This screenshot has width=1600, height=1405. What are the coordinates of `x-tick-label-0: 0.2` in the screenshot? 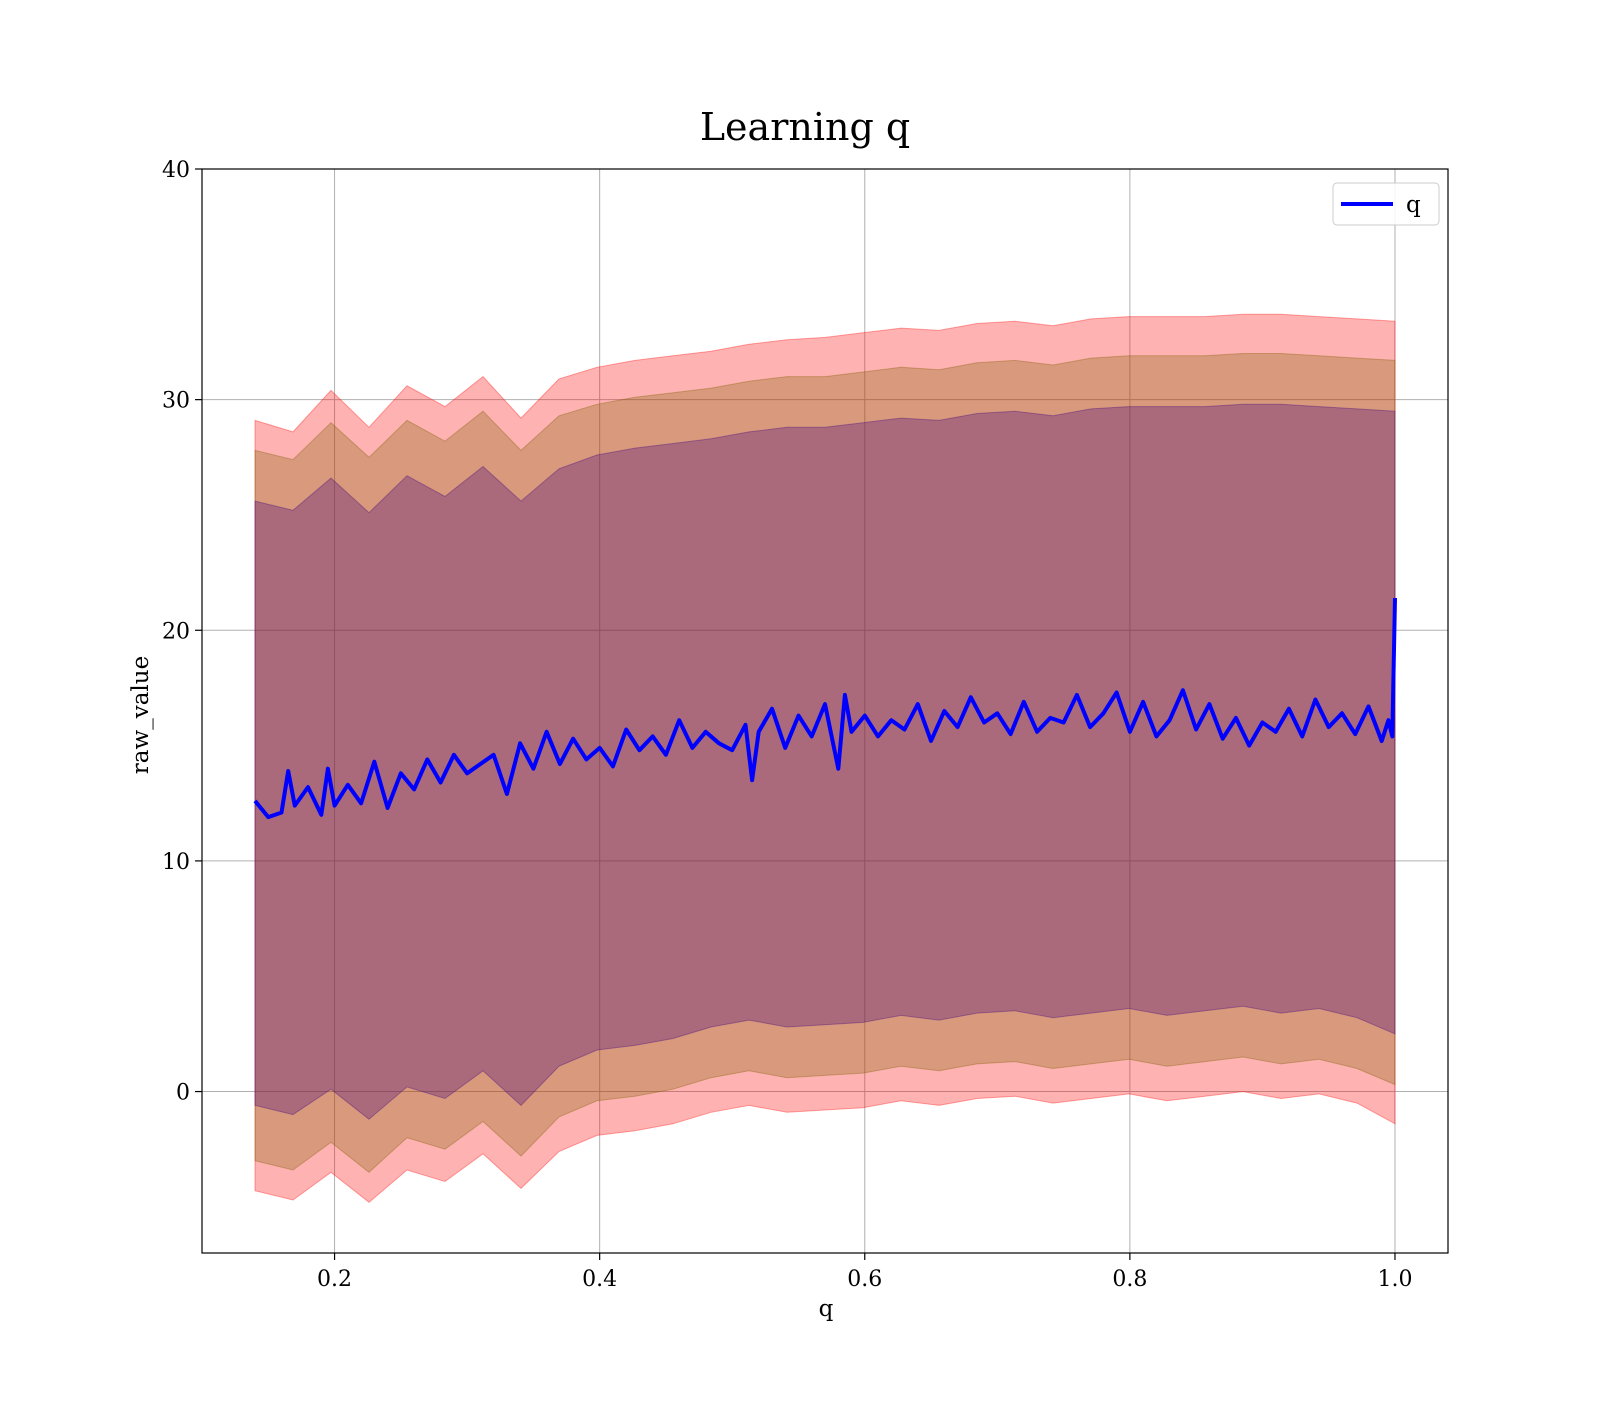 It's located at (334, 1279).